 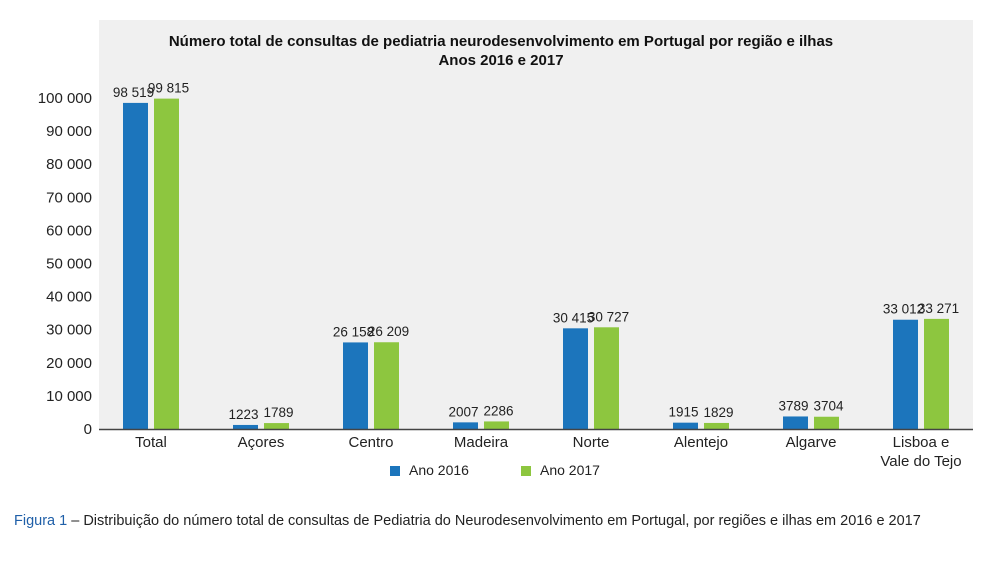 I want to click on category-label: Açores, so click(x=261, y=442).